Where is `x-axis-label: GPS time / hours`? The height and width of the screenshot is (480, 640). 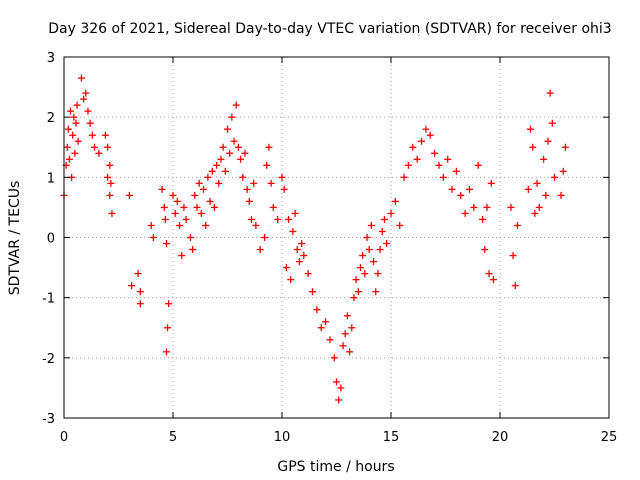 x-axis-label: GPS time / hours is located at coordinates (335, 467).